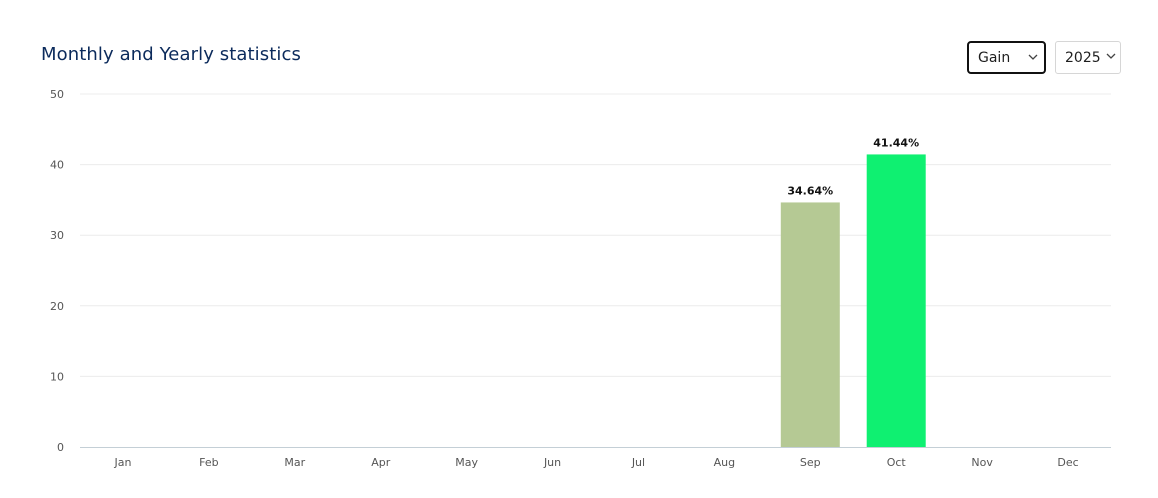 This screenshot has height=498, width=1158. I want to click on y-tick-label: 50, so click(57, 94).